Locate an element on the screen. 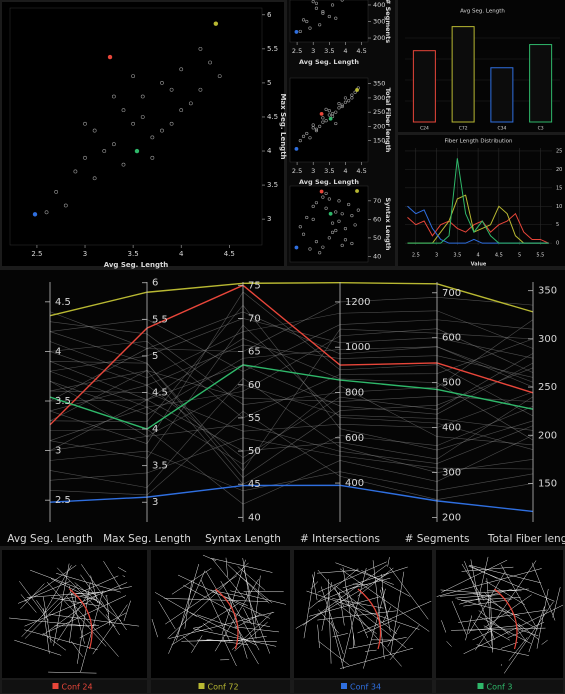 Image resolution: width=565 pixels, height=694 pixels. y-axis-label: Syntax Length is located at coordinates (388, 223).